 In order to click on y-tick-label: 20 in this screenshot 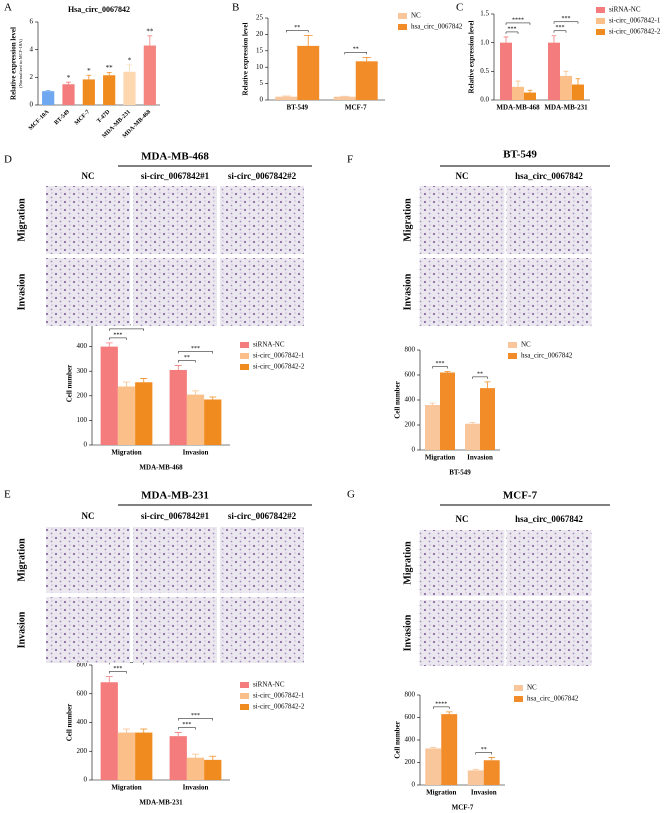, I will do `click(260, 34)`.